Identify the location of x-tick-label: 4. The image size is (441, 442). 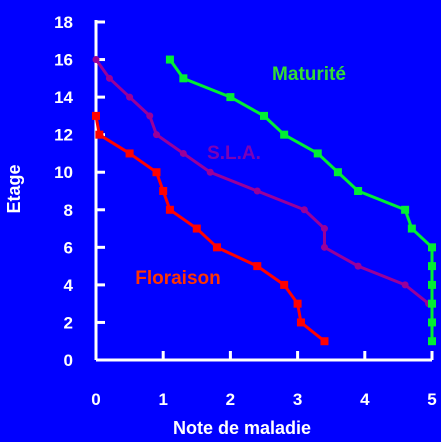
(365, 399).